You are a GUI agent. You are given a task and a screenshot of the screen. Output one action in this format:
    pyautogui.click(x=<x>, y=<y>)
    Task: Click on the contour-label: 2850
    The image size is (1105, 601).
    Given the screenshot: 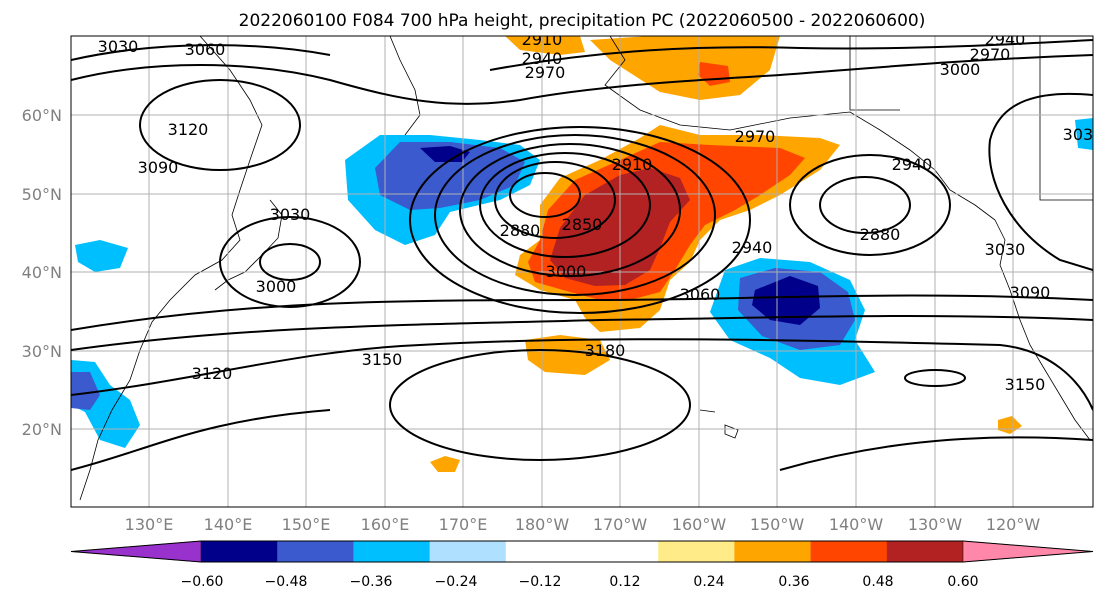 What is the action you would take?
    pyautogui.click(x=582, y=224)
    